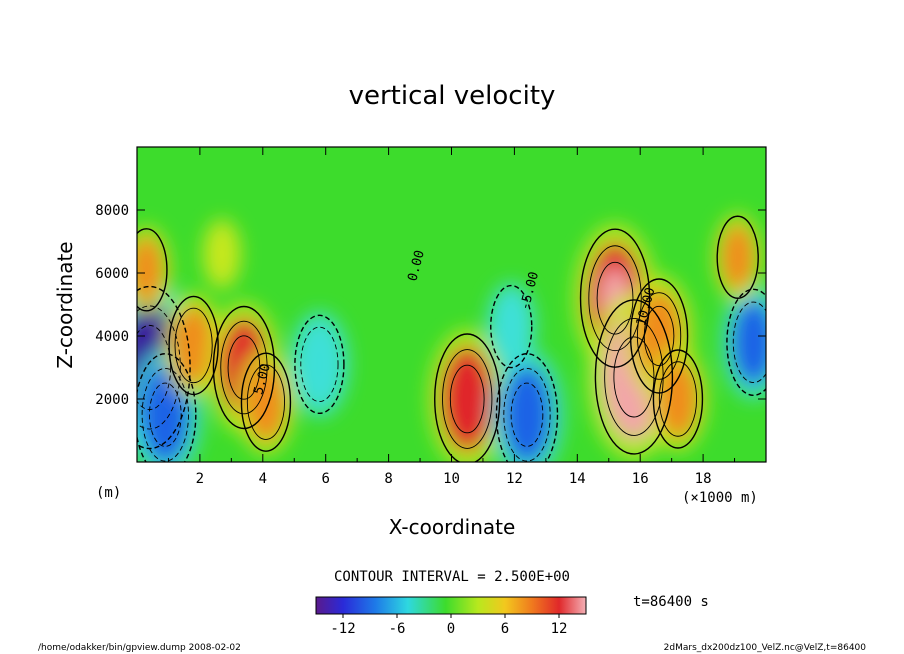  I want to click on x-tick-label: 18, so click(703, 479).